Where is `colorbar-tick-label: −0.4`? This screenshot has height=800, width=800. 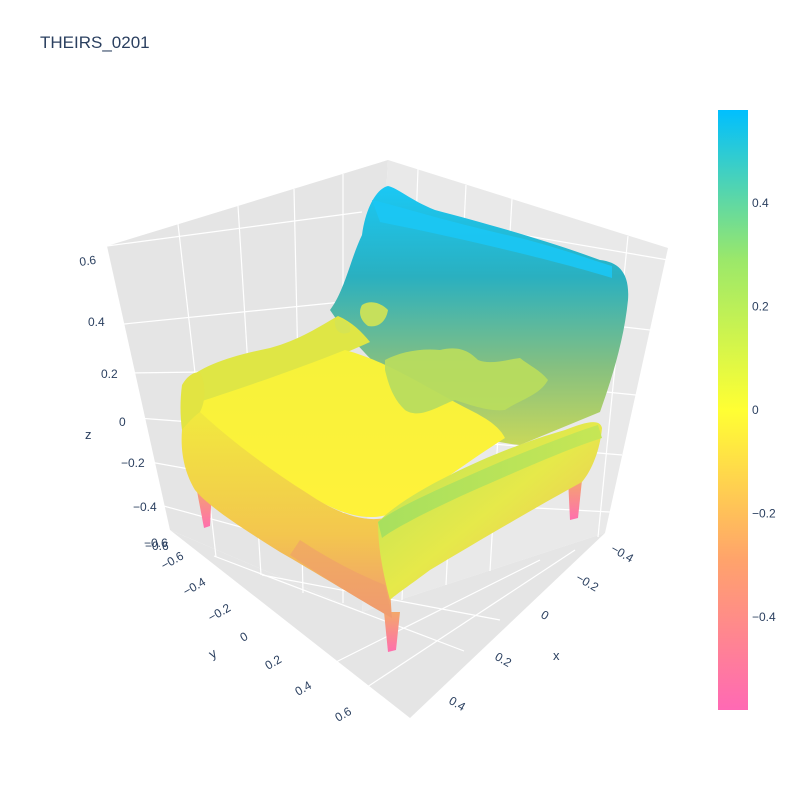
colorbar-tick-label: −0.4 is located at coordinates (764, 617).